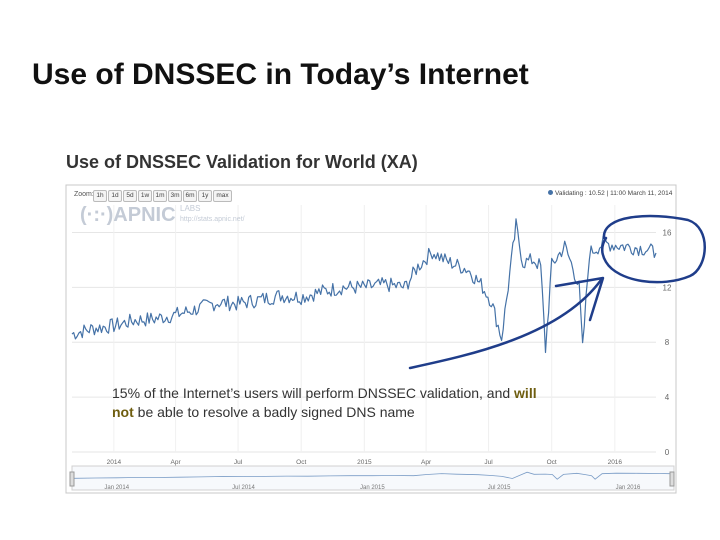 Image resolution: width=720 pixels, height=540 pixels. What do you see at coordinates (160, 196) in the screenshot?
I see `zoom-button-1m: 1m` at bounding box center [160, 196].